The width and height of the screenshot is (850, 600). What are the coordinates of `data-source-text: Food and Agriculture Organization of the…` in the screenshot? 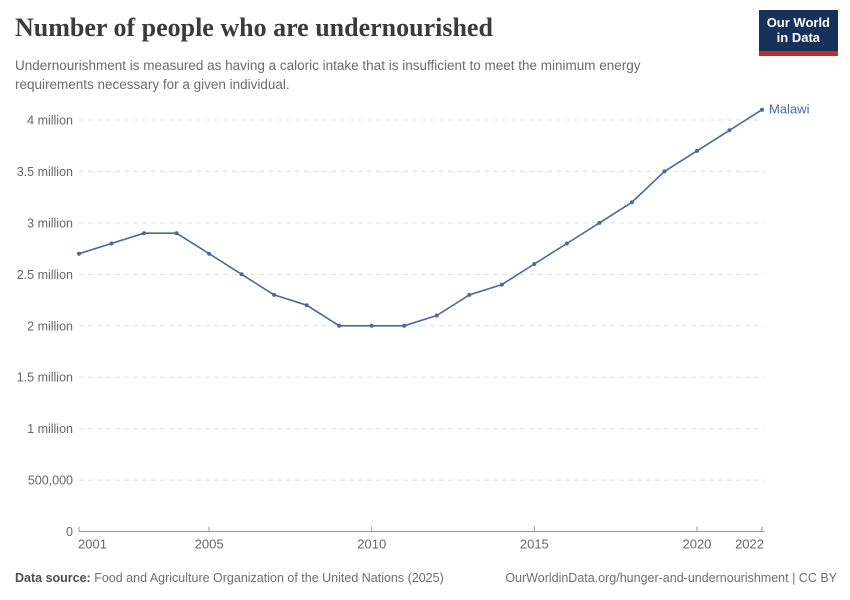 It's located at (269, 578).